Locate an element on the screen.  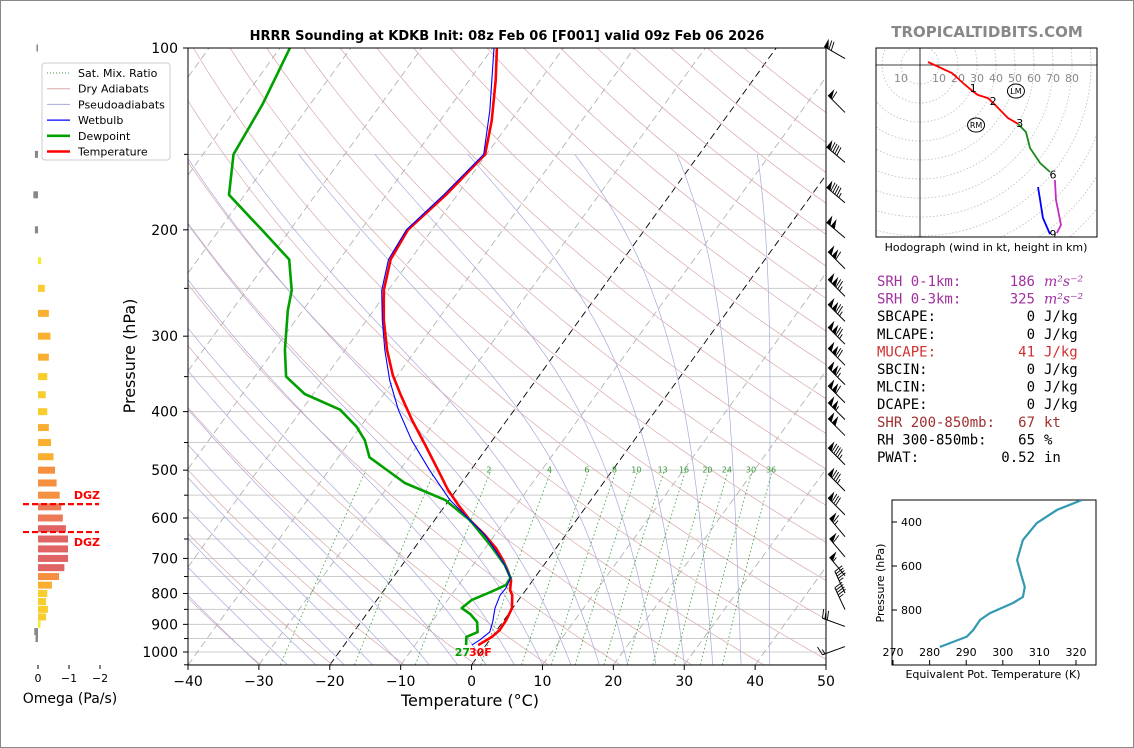
y-tick-label: 900 is located at coordinates (164, 625).